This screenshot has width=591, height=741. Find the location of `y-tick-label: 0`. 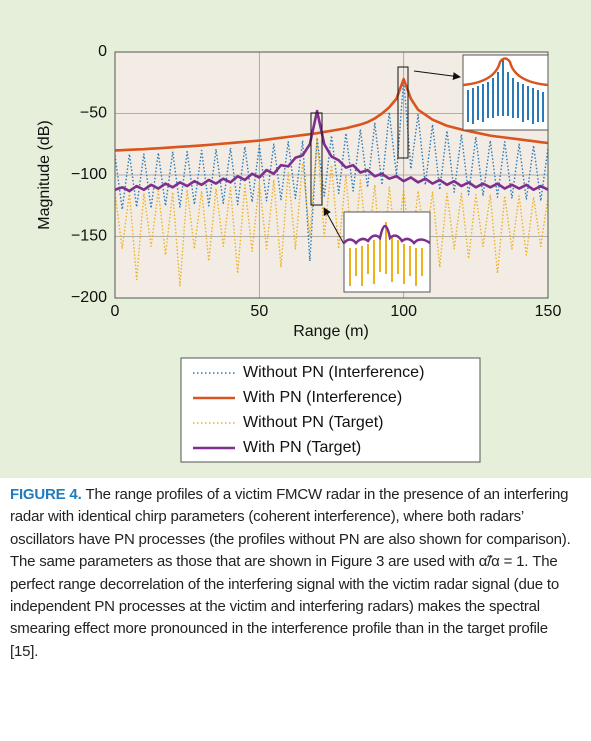

y-tick-label: 0 is located at coordinates (102, 51).